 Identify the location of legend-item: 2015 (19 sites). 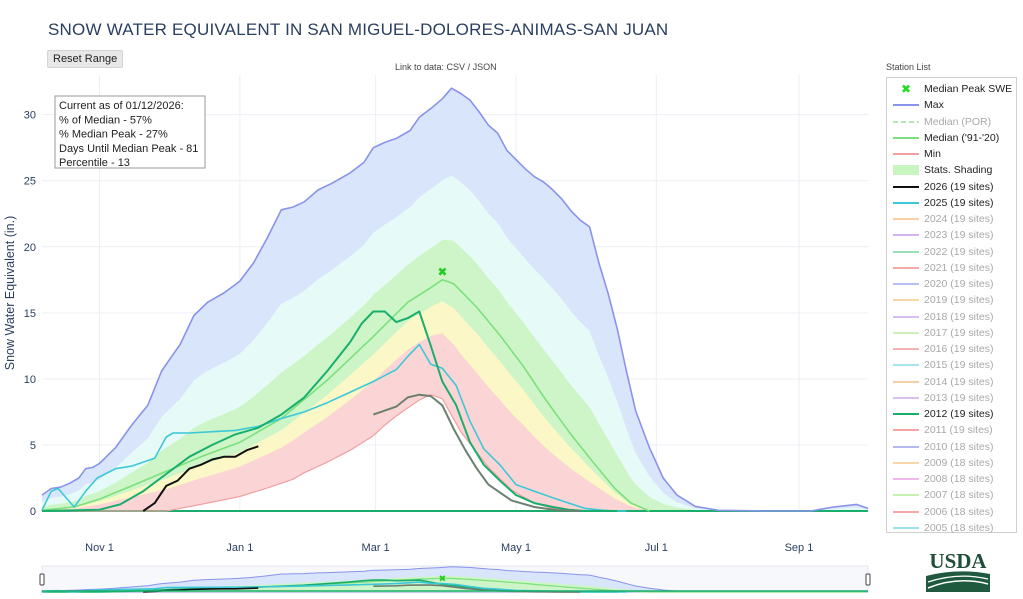
(953, 365).